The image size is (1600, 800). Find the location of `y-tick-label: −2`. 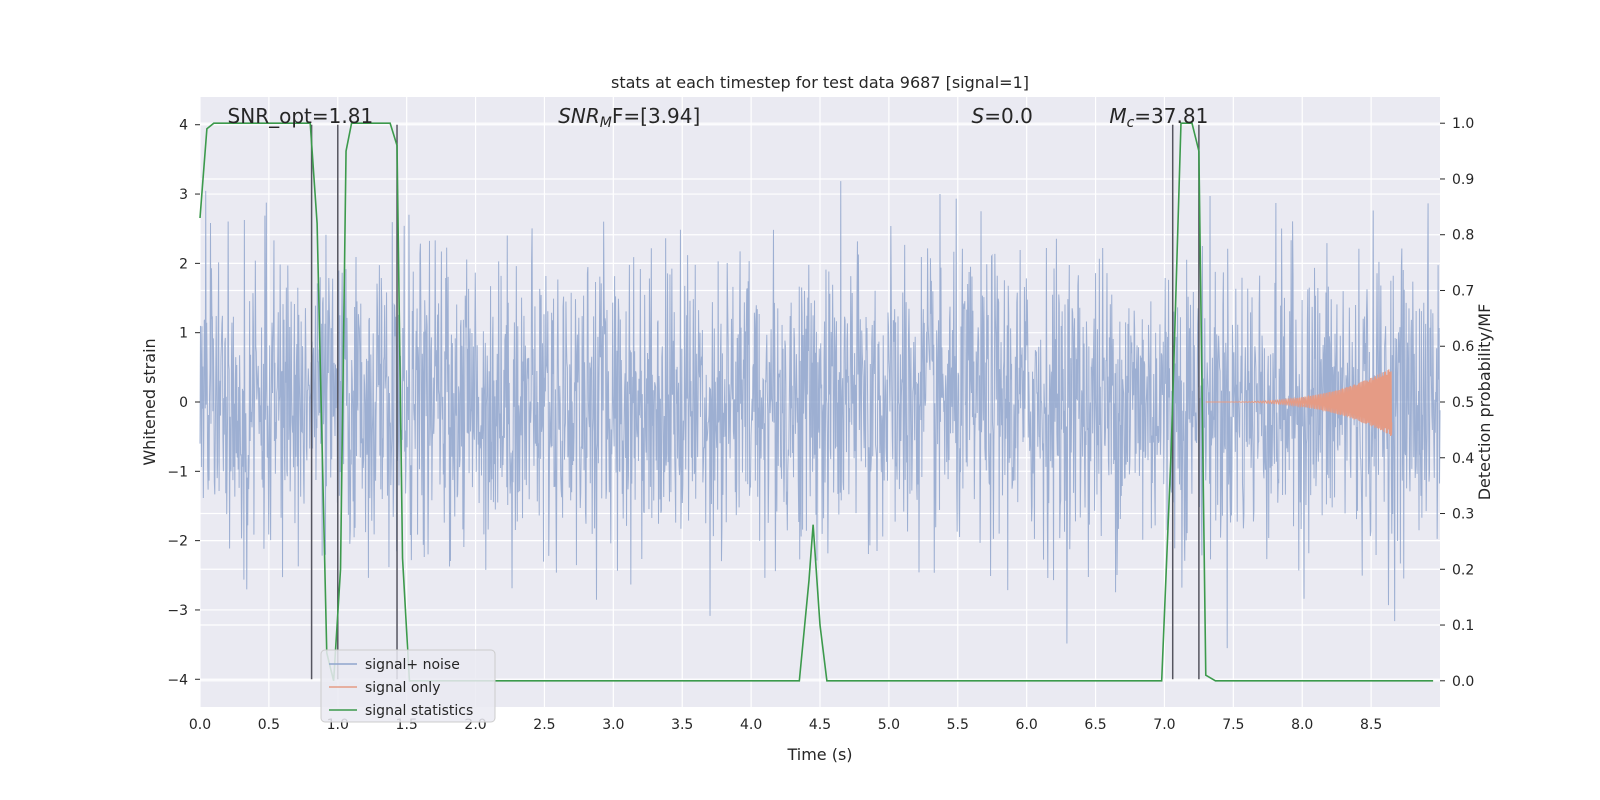

y-tick-label: −2 is located at coordinates (177, 542).